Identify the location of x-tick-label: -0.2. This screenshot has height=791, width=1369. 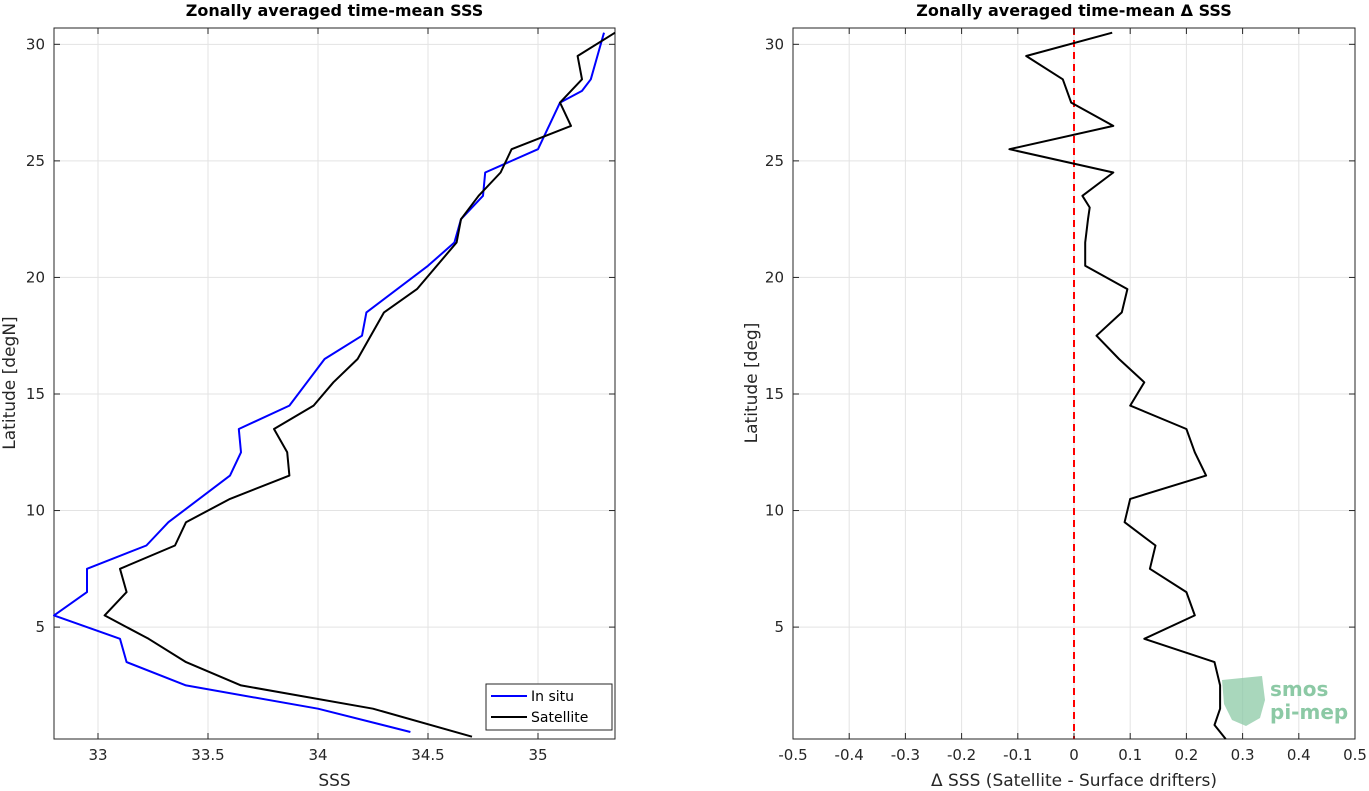
(961, 755).